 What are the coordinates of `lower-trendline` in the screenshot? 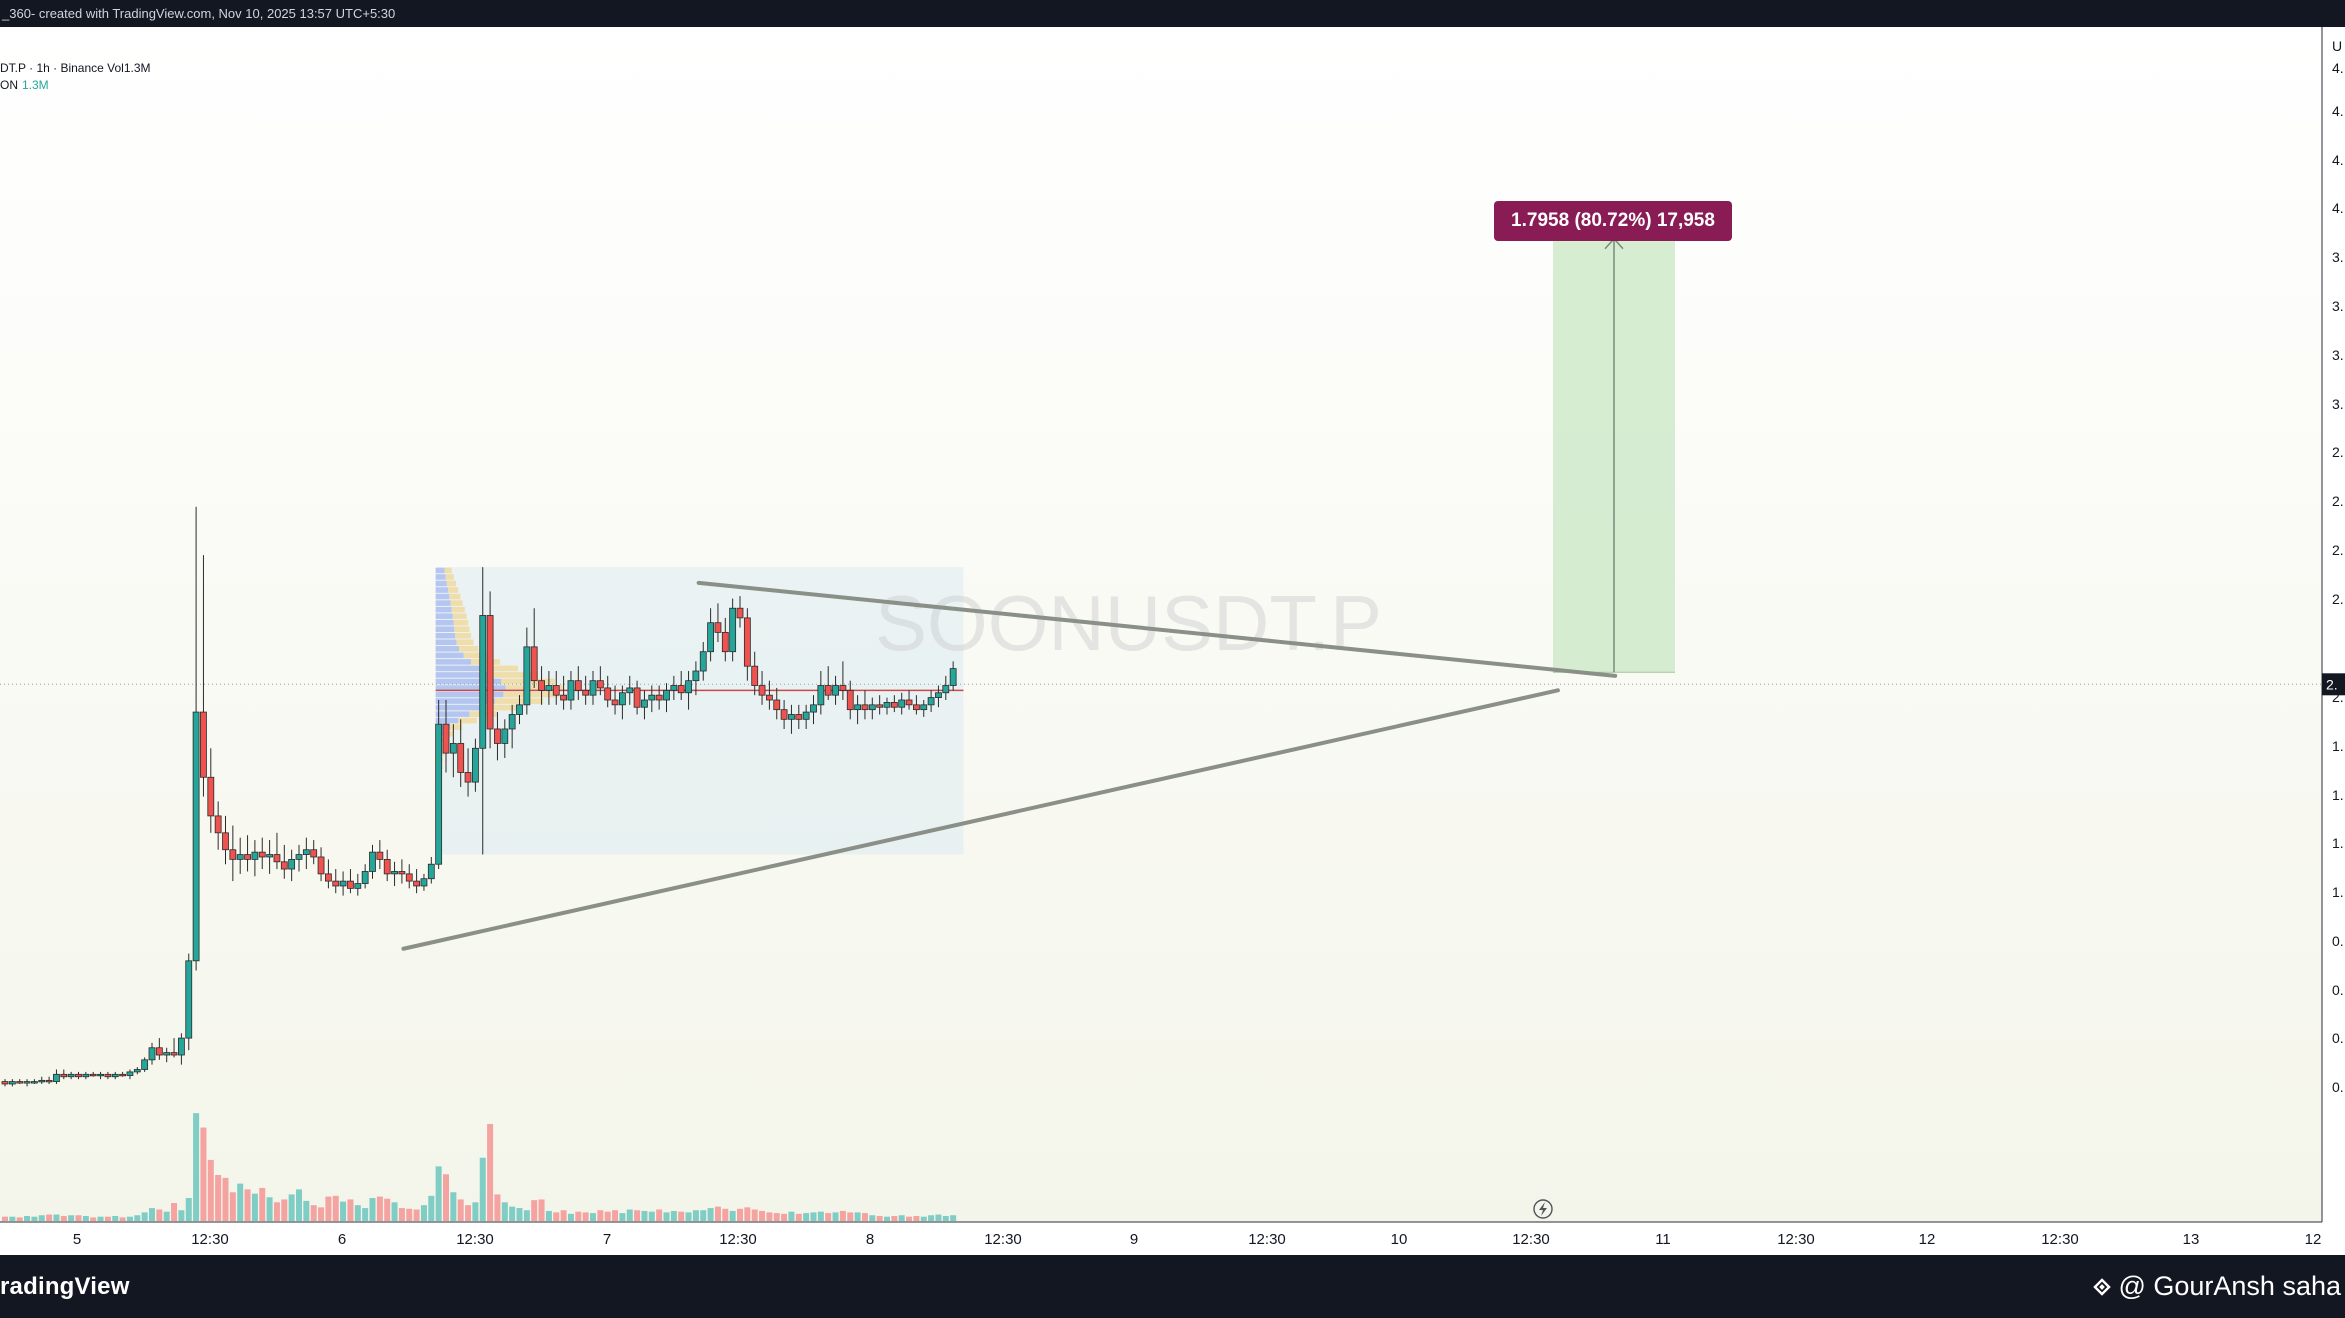 It's located at (980, 819).